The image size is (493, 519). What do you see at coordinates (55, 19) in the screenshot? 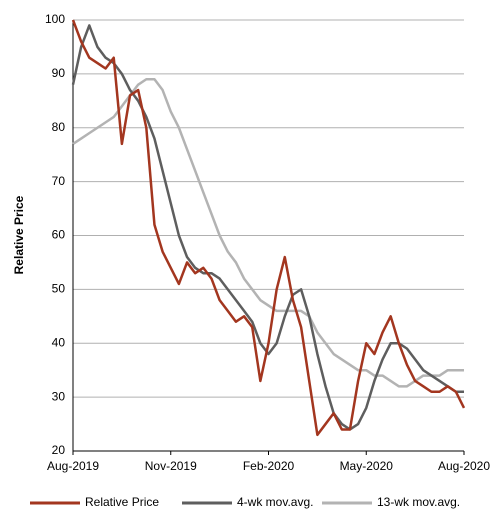
I see `y-tick-label: 100` at bounding box center [55, 19].